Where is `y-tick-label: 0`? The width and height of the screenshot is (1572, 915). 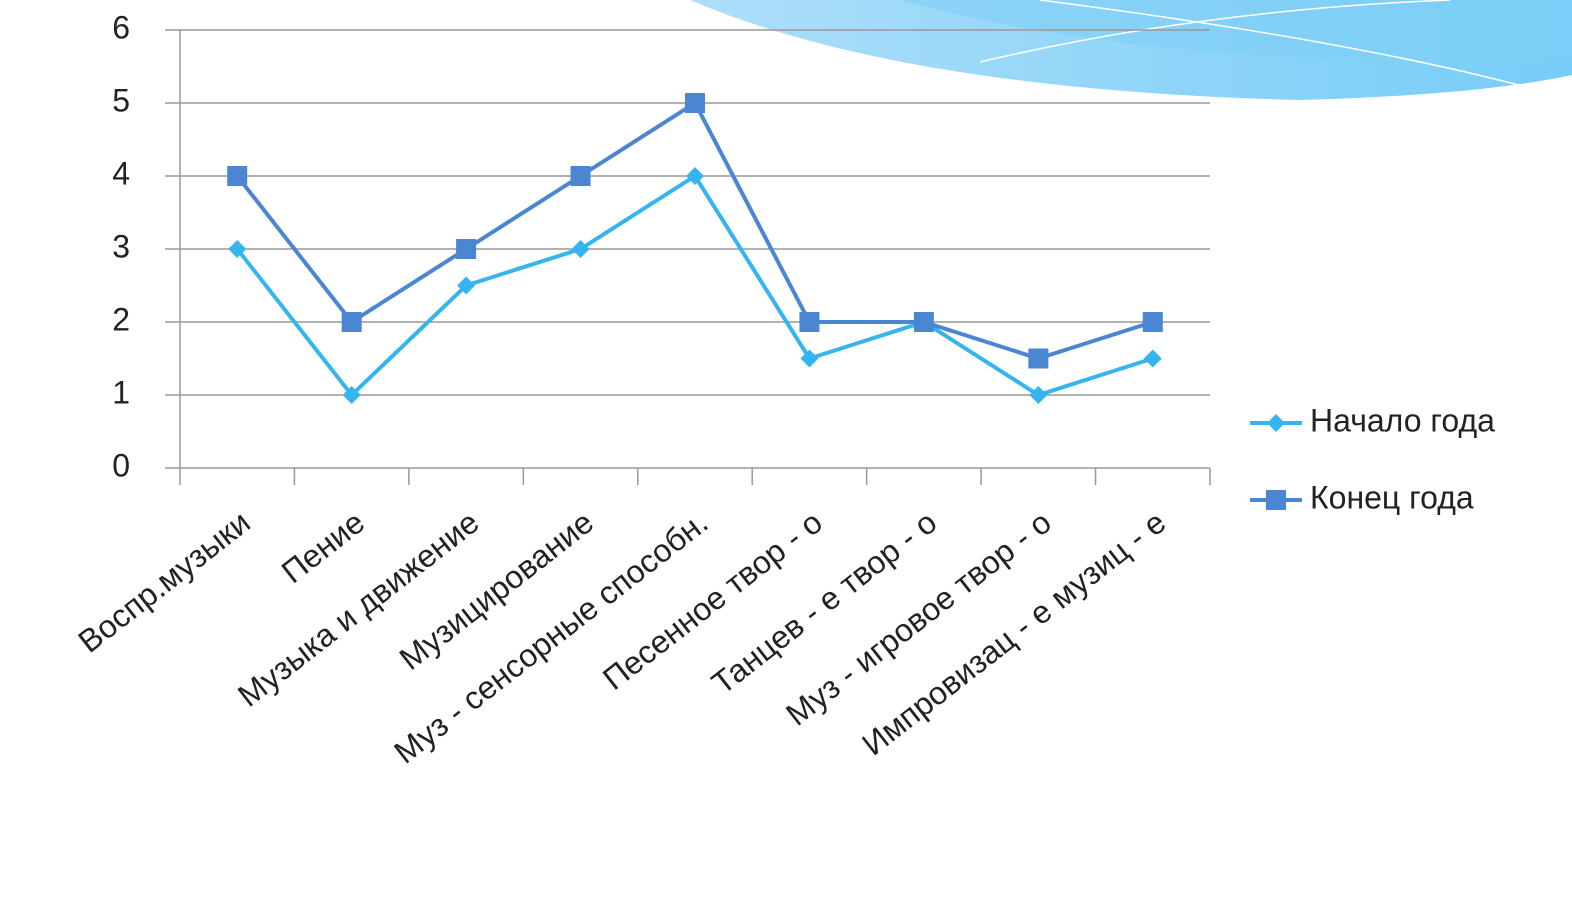
y-tick-label: 0 is located at coordinates (121, 465).